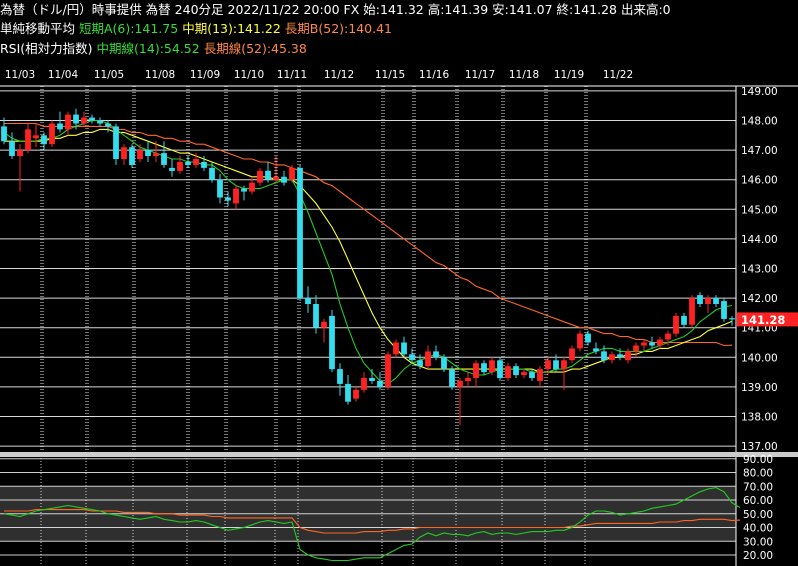 The image size is (798, 566). I want to click on price-tick-label: 143.00, so click(759, 270).